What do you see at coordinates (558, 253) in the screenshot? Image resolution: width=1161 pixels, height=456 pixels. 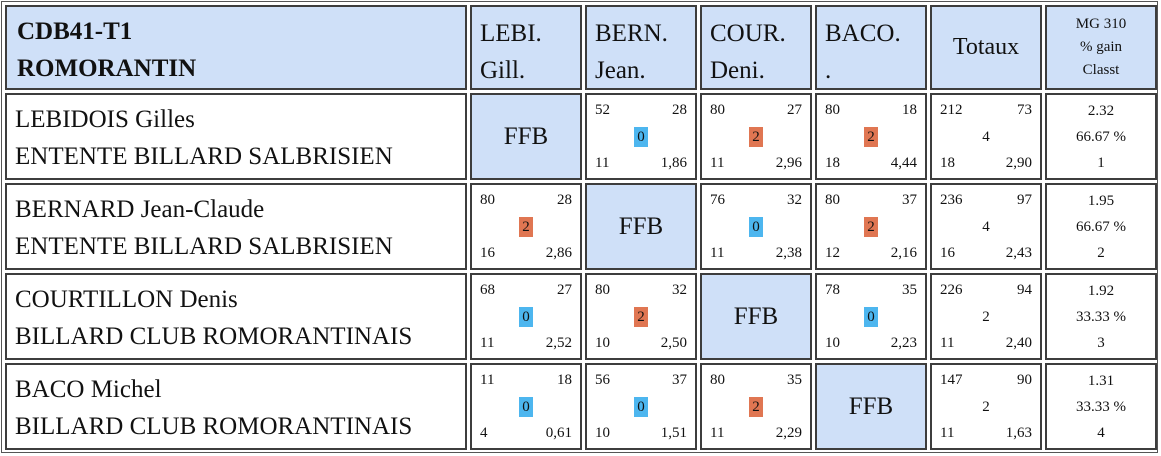 I see `match-number: 2,86` at bounding box center [558, 253].